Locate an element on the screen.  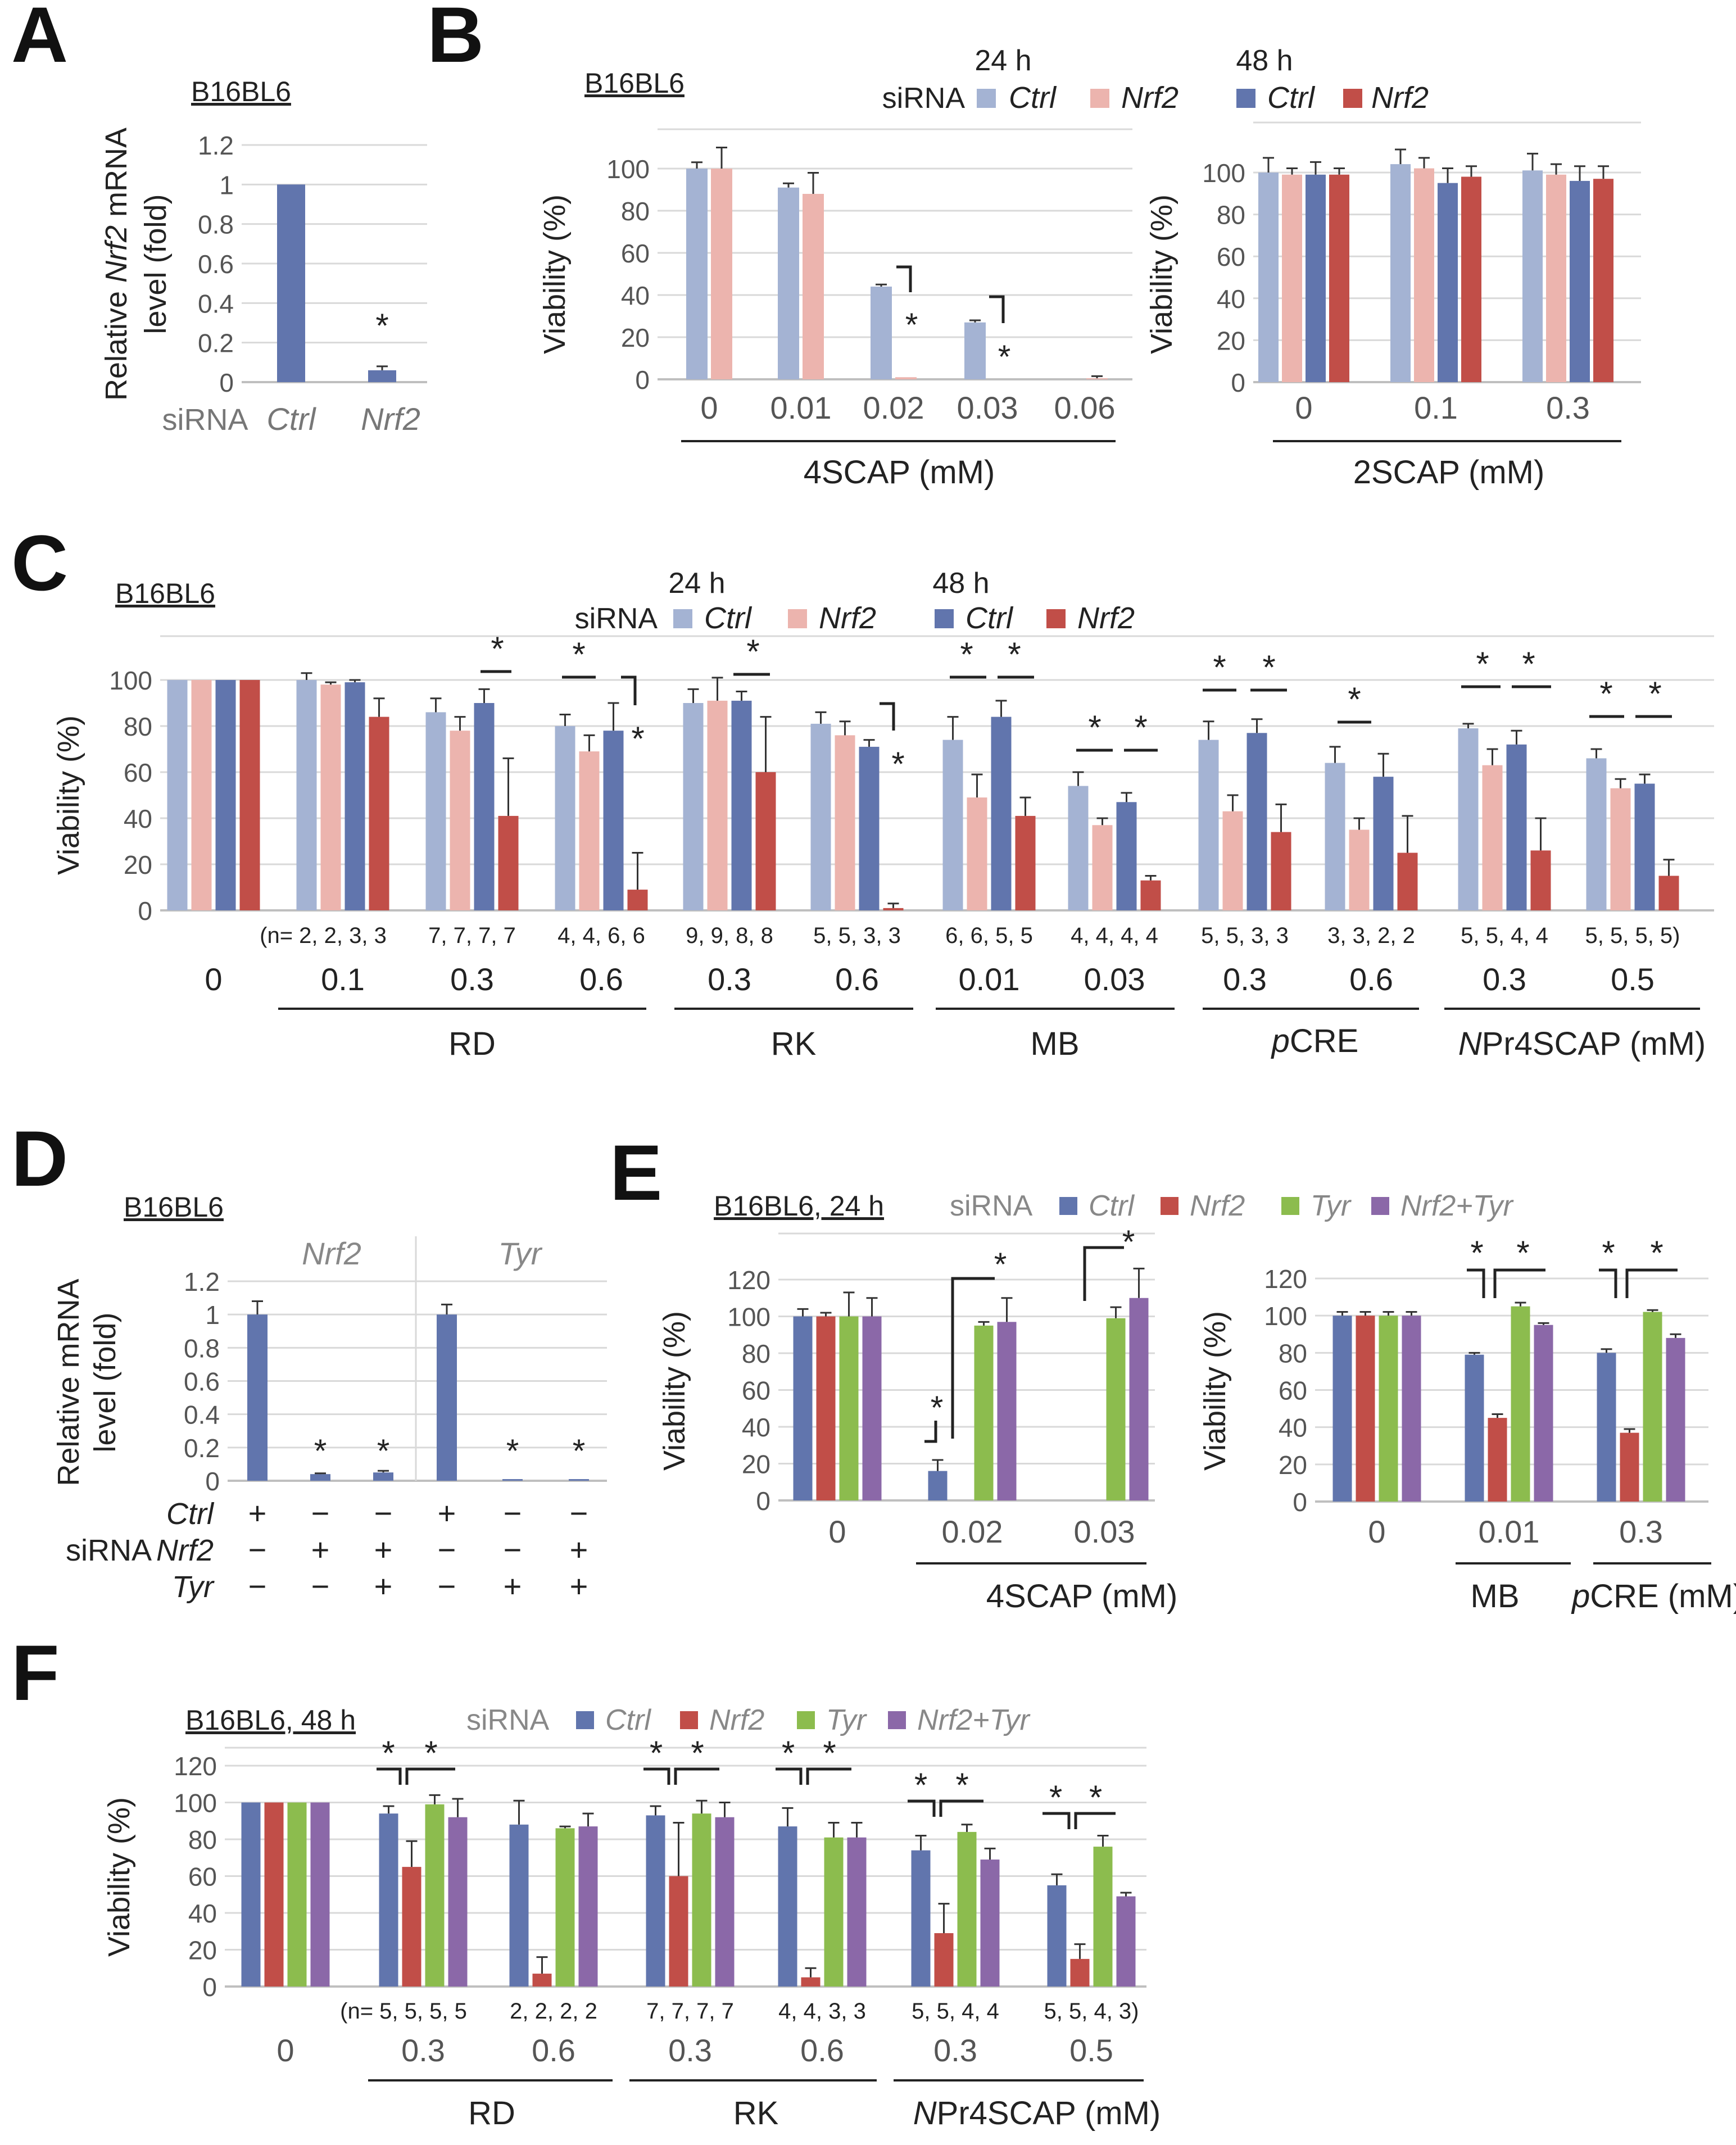
n-label: 5, 5, 4, 3) is located at coordinates (1091, 2011).